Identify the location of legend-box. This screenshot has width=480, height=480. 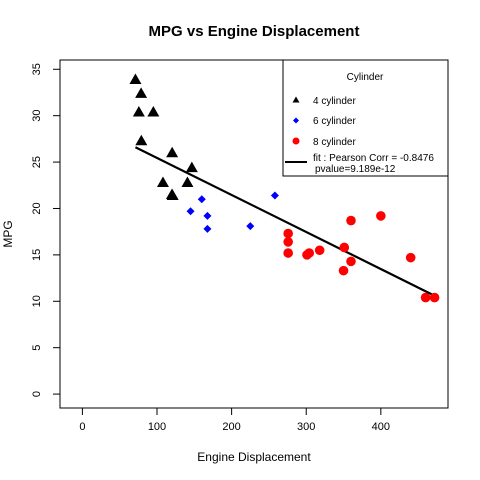
(365, 118).